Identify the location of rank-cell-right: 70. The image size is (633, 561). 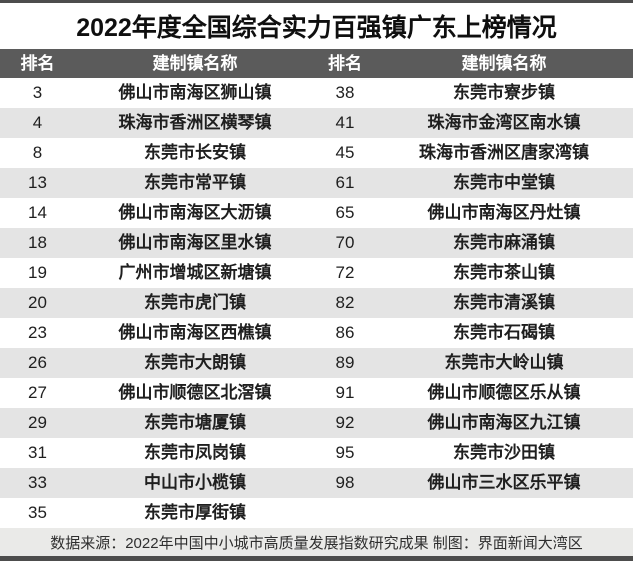
(345, 242).